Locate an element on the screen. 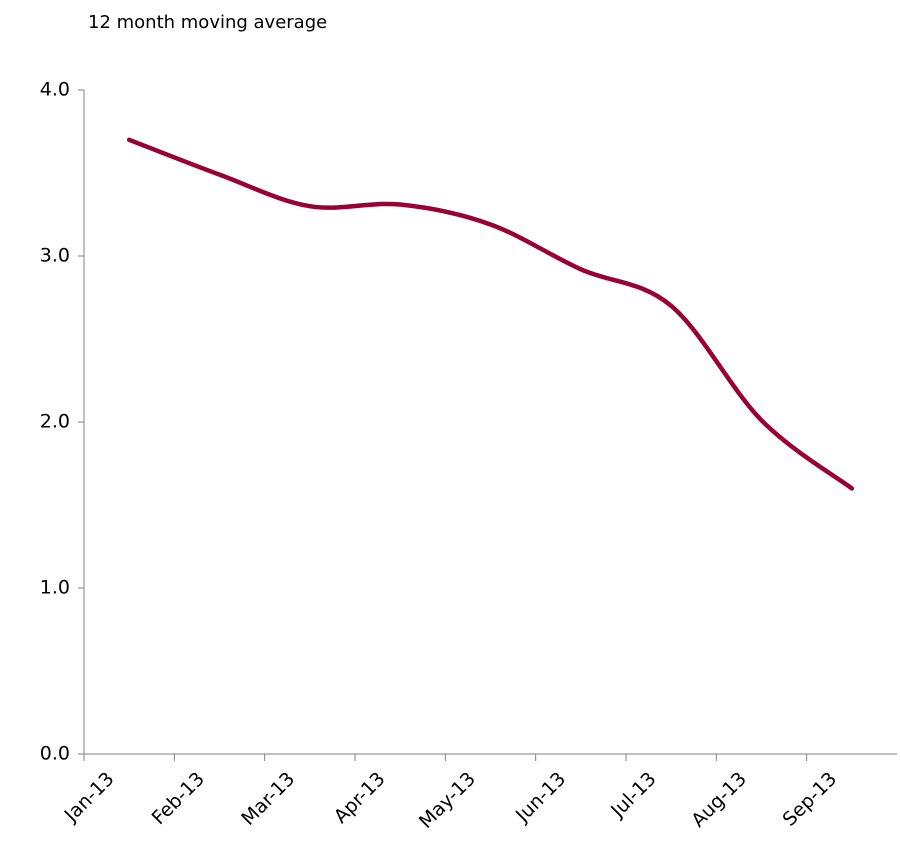 This screenshot has height=855, width=900. x-tick-label: Jul-13 is located at coordinates (633, 795).